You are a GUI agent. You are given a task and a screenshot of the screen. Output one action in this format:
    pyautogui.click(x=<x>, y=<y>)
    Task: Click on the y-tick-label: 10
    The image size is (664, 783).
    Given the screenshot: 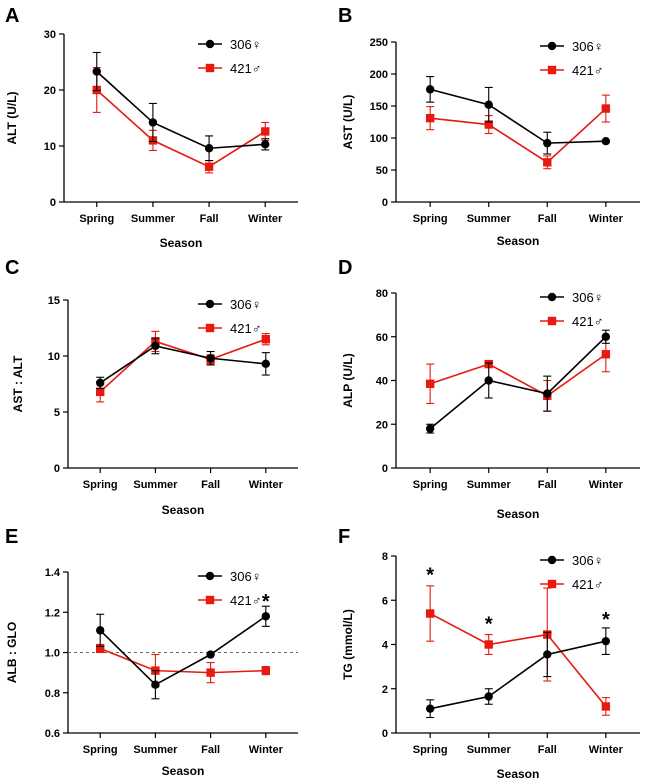 What is the action you would take?
    pyautogui.click(x=50, y=147)
    